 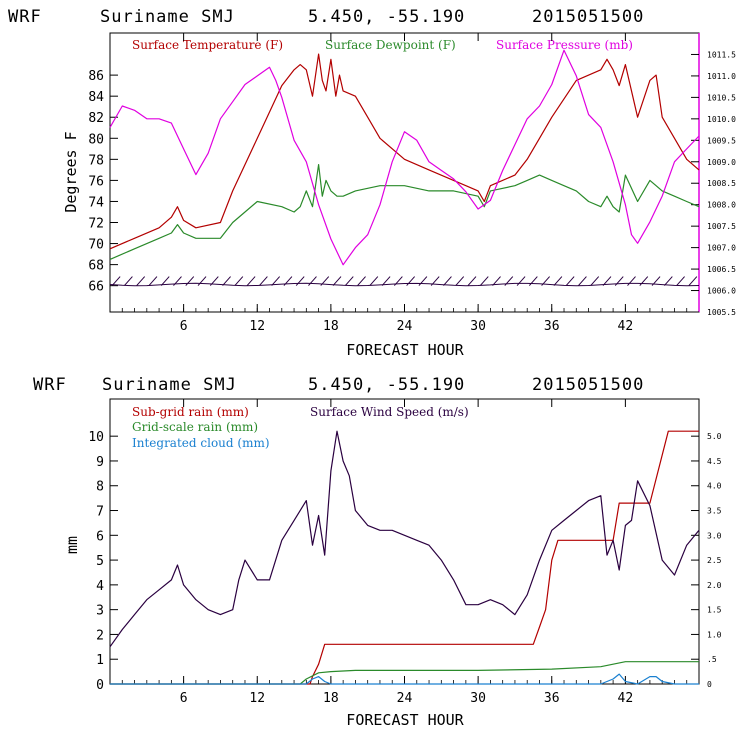 I want to click on chart1-x-tick-label: 12, so click(x=257, y=326).